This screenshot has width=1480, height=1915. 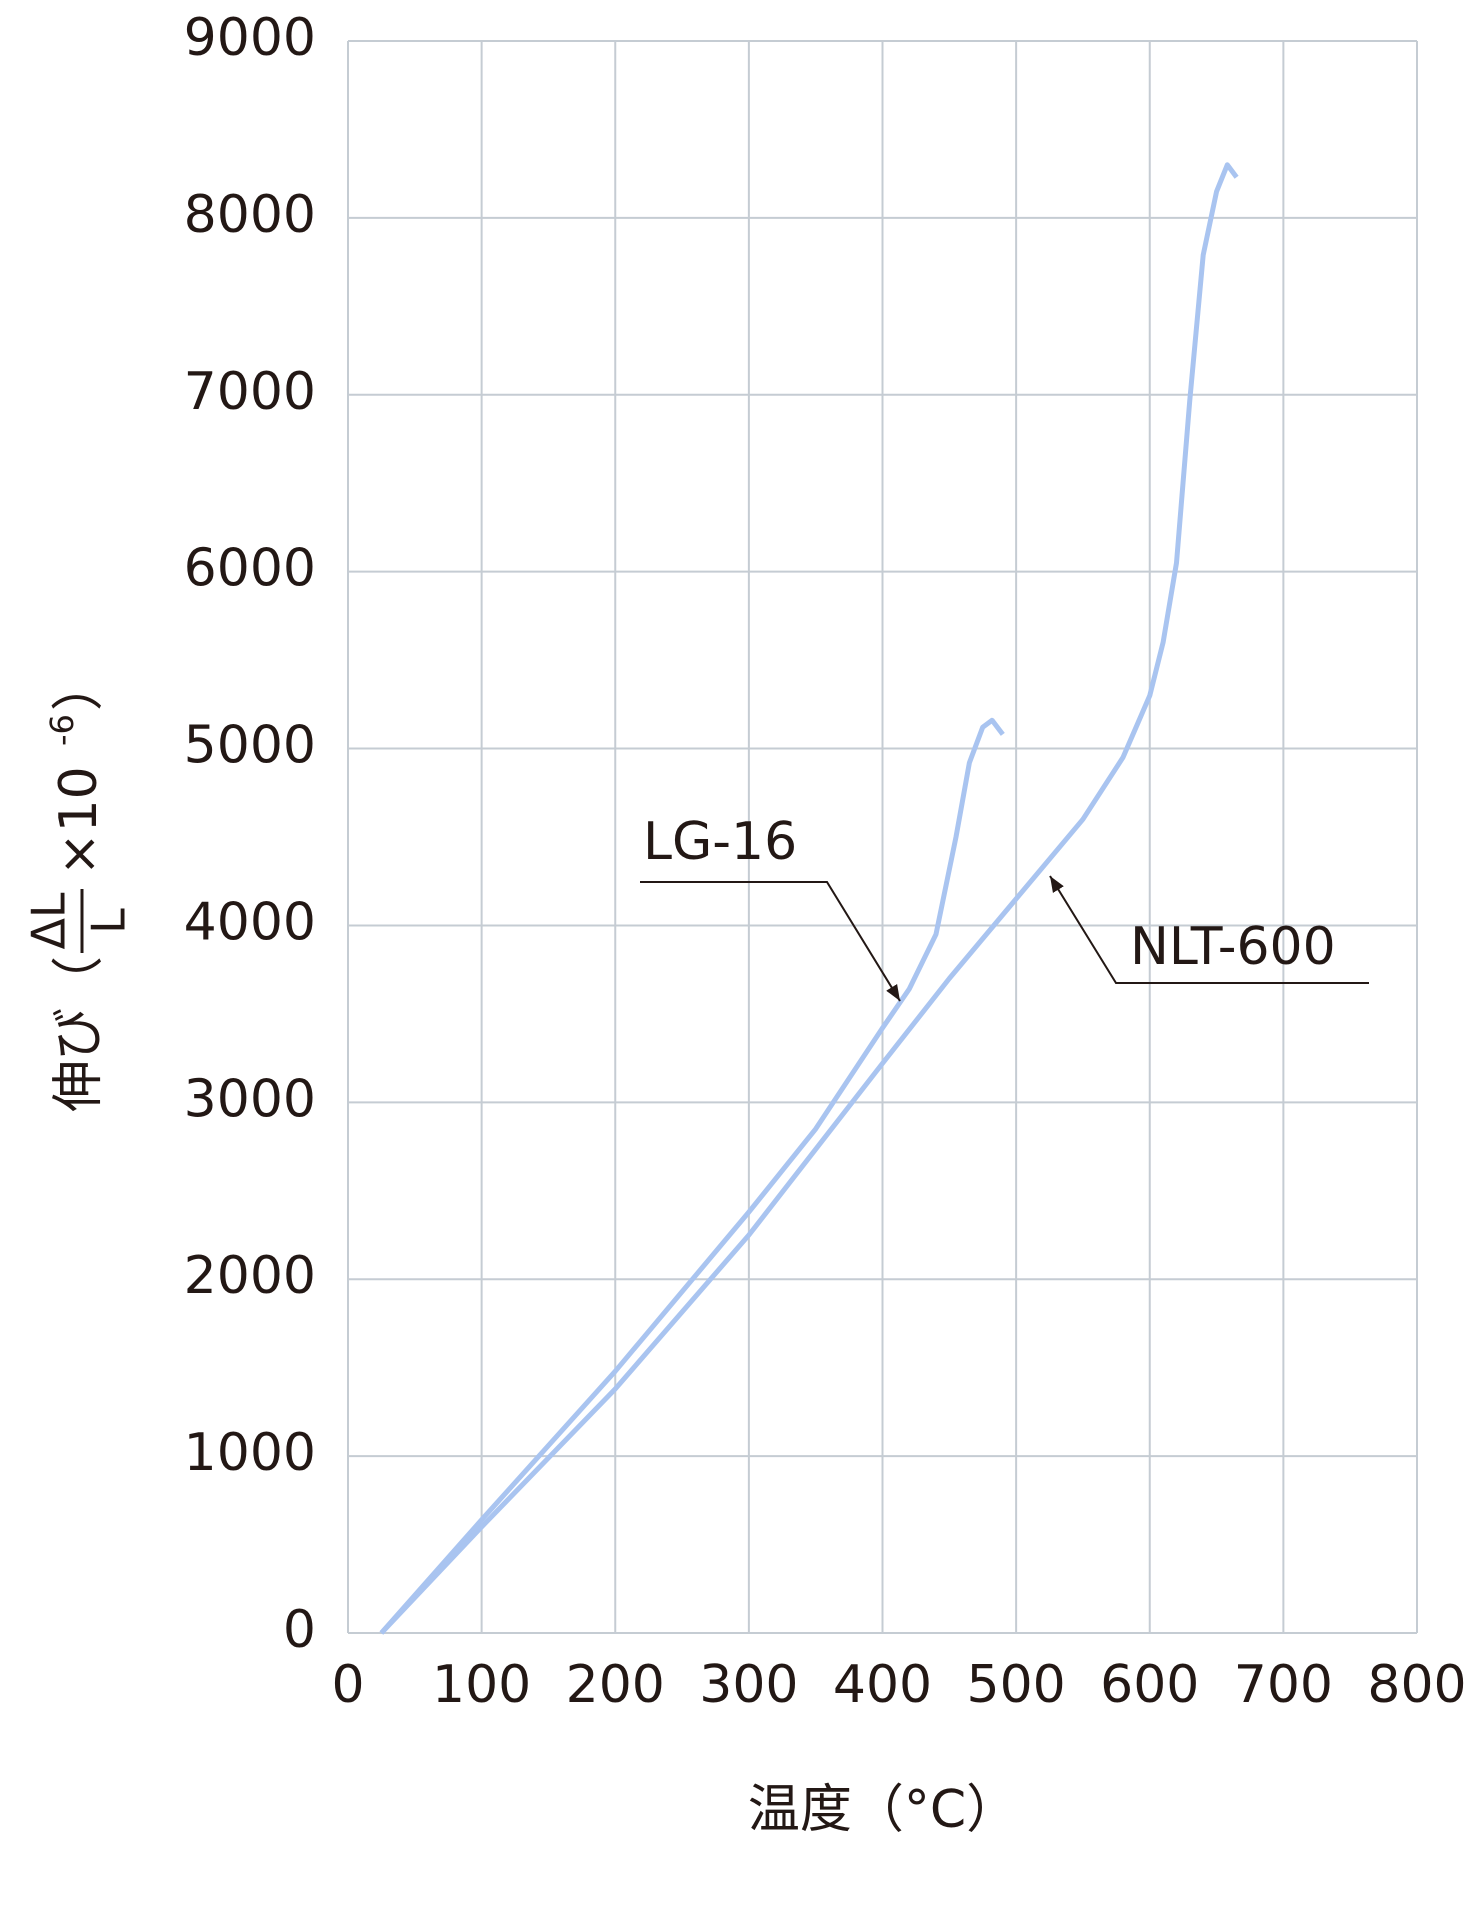 I want to click on y-tick-label: 7000, so click(x=250, y=392).